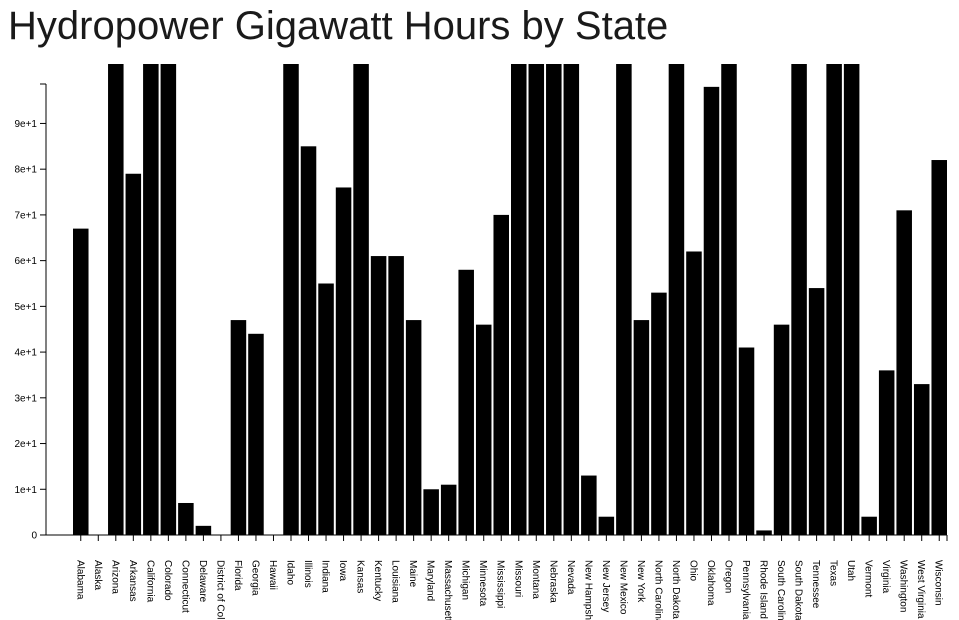  What do you see at coordinates (780, 590) in the screenshot?
I see `x-tick-label: South Carolina` at bounding box center [780, 590].